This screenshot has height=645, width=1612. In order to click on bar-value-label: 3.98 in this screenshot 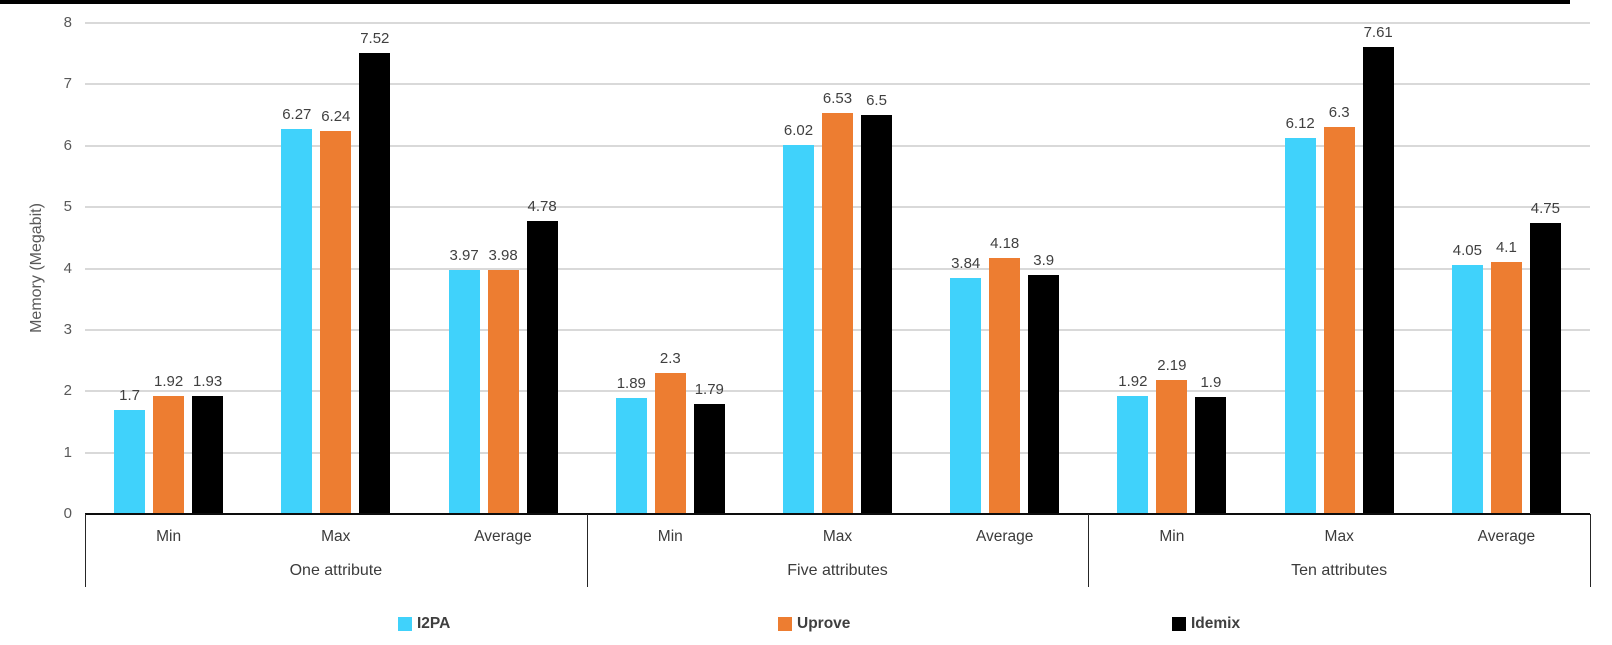, I will do `click(503, 255)`.